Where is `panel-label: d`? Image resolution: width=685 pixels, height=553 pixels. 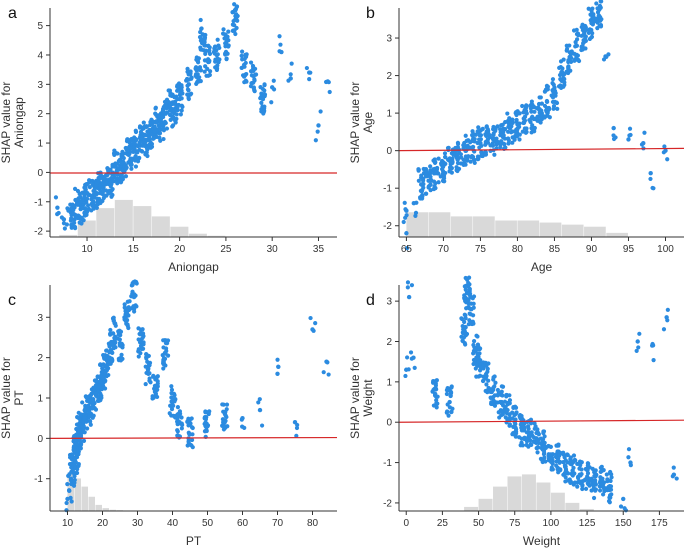
panel-label: d is located at coordinates (370, 300).